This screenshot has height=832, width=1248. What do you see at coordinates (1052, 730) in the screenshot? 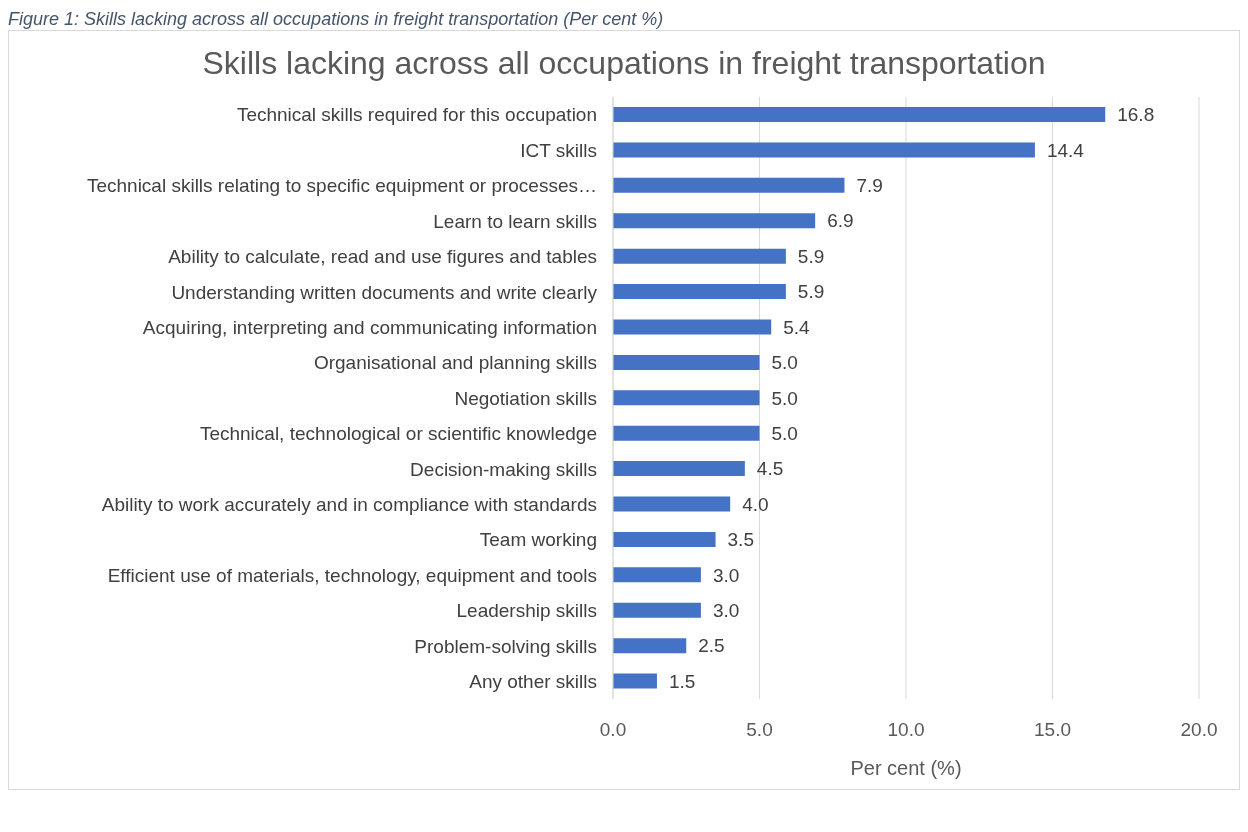
I see `x-tick-label: 15.0` at bounding box center [1052, 730].